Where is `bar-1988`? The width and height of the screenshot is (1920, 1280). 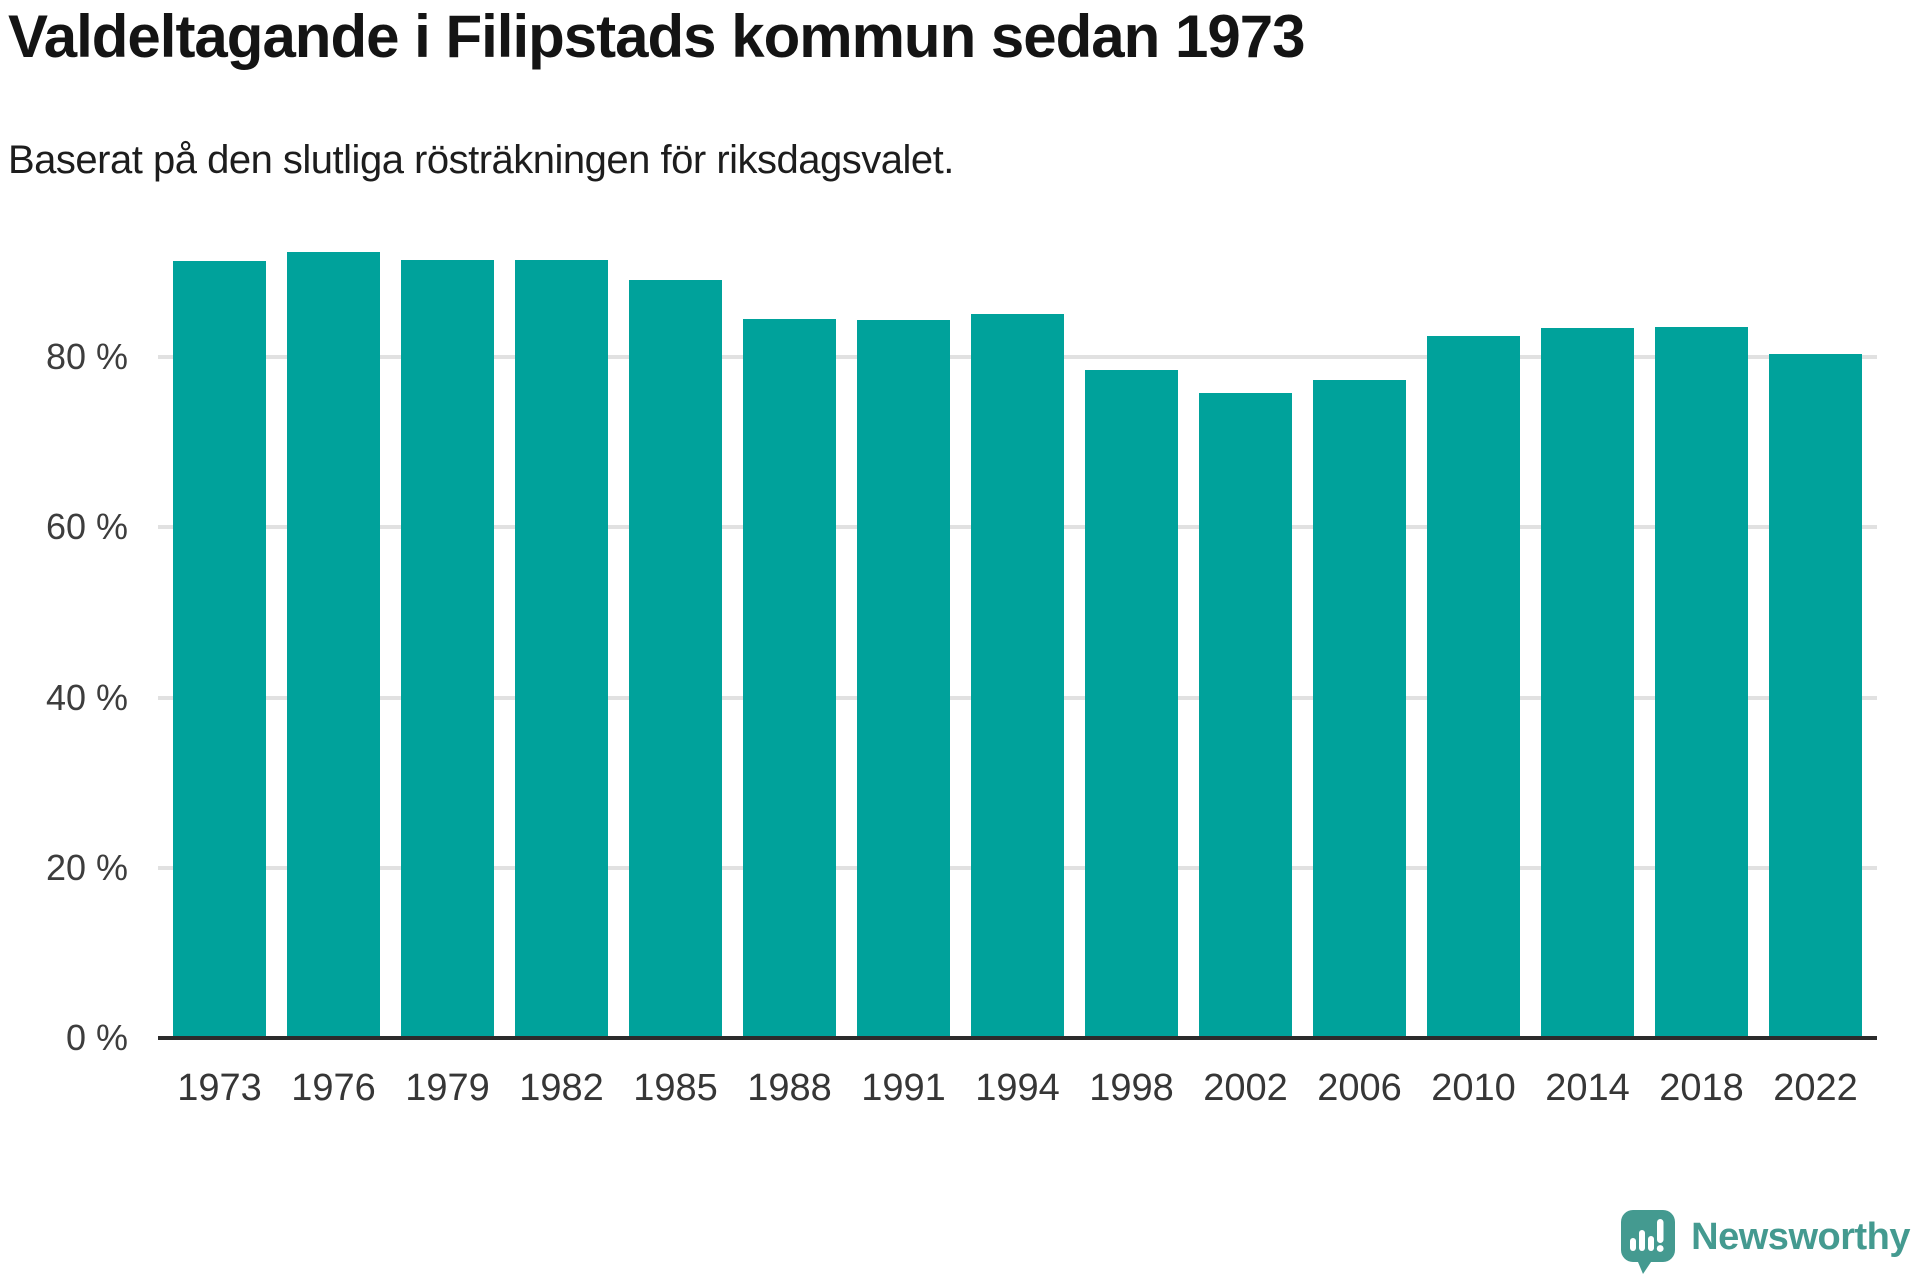
bar-1988 is located at coordinates (789, 678).